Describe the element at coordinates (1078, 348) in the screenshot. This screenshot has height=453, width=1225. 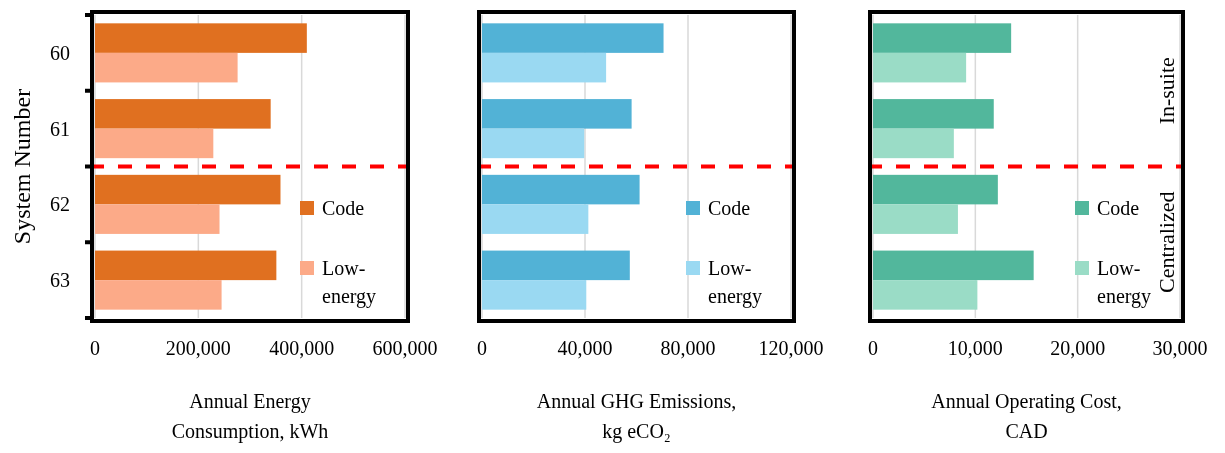
I see `x-tick-label: 20,000` at that location.